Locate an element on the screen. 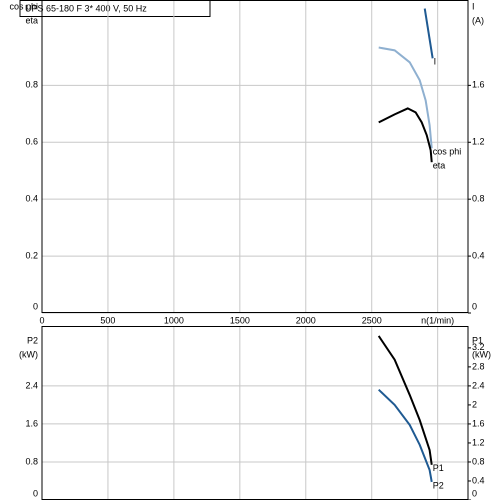 The height and width of the screenshot is (500, 500). x-tick-label: 1000 is located at coordinates (174, 320).